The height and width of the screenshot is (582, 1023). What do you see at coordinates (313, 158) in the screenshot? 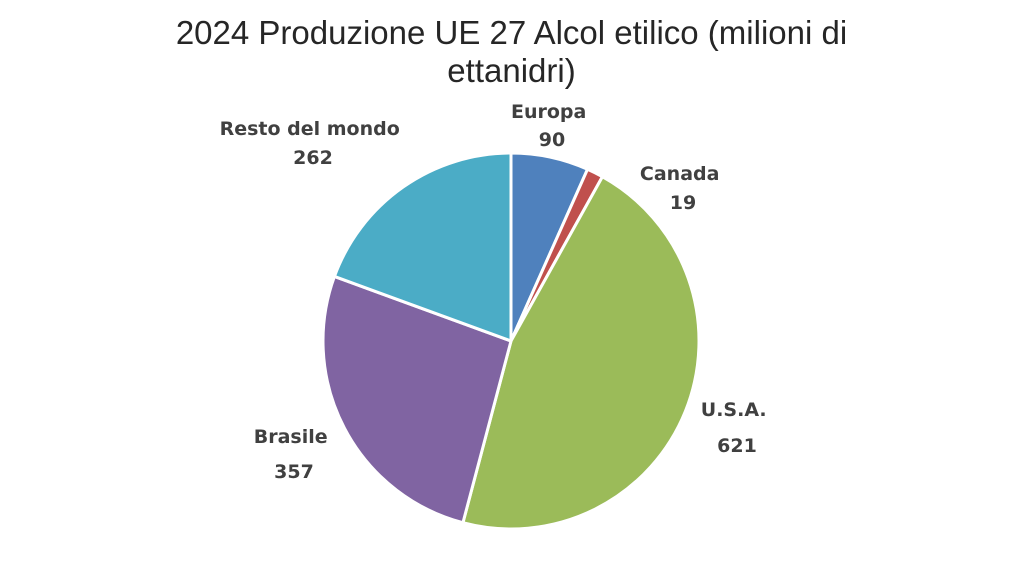
I see `slice-label-resto-value: 262` at bounding box center [313, 158].